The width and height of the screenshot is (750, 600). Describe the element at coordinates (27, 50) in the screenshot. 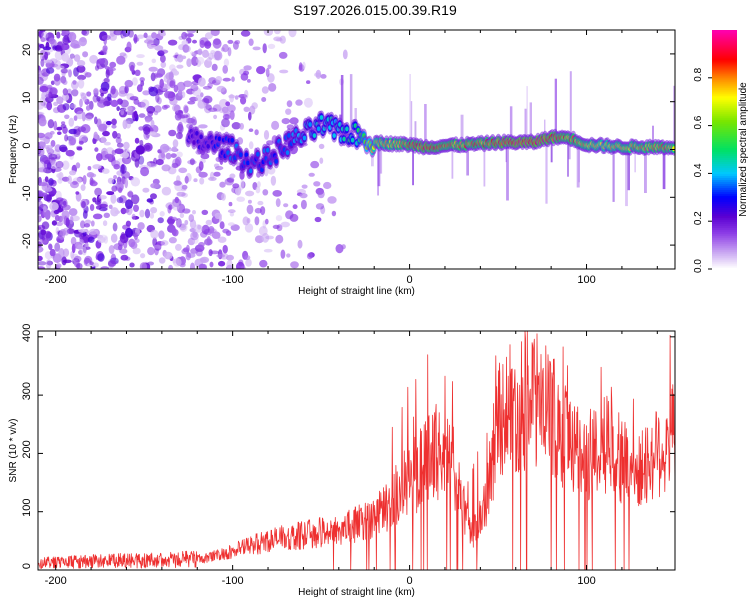

I see `heatmap-y-tick-label: 20` at that location.